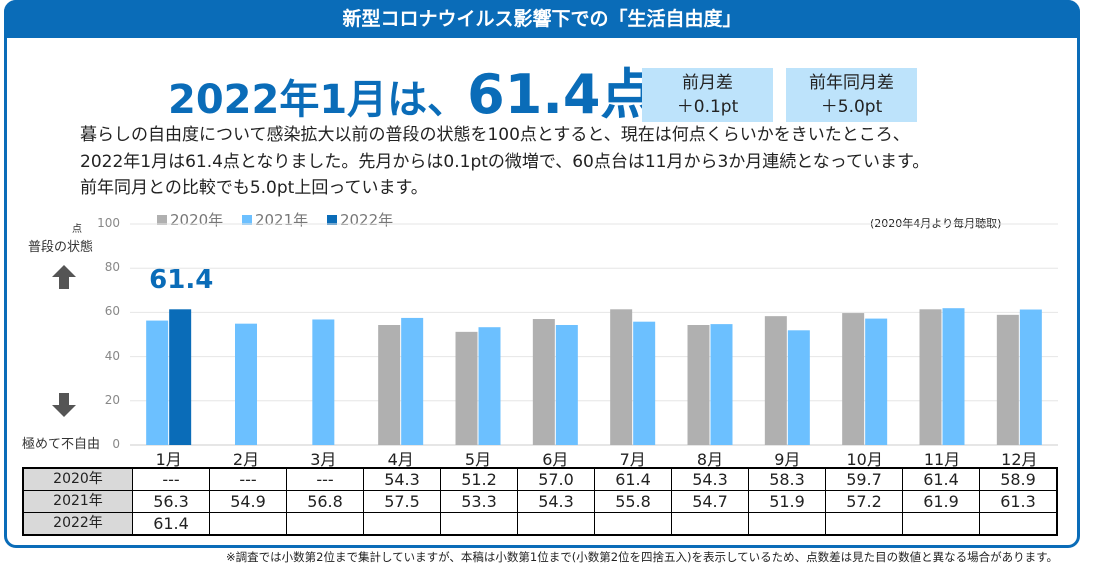 This screenshot has width=1105, height=575. Describe the element at coordinates (632, 459) in the screenshot. I see `x-tick-label: 7月` at that location.